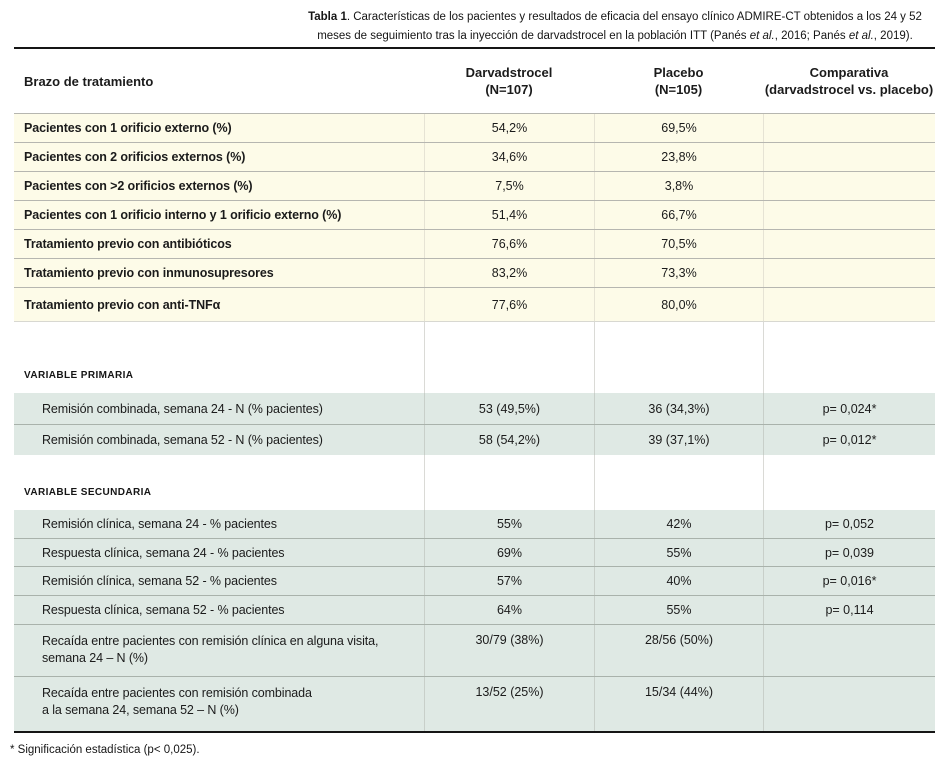 The width and height of the screenshot is (950, 770). Describe the element at coordinates (509, 610) in the screenshot. I see `cell-darvadstrocel: 64%` at that location.